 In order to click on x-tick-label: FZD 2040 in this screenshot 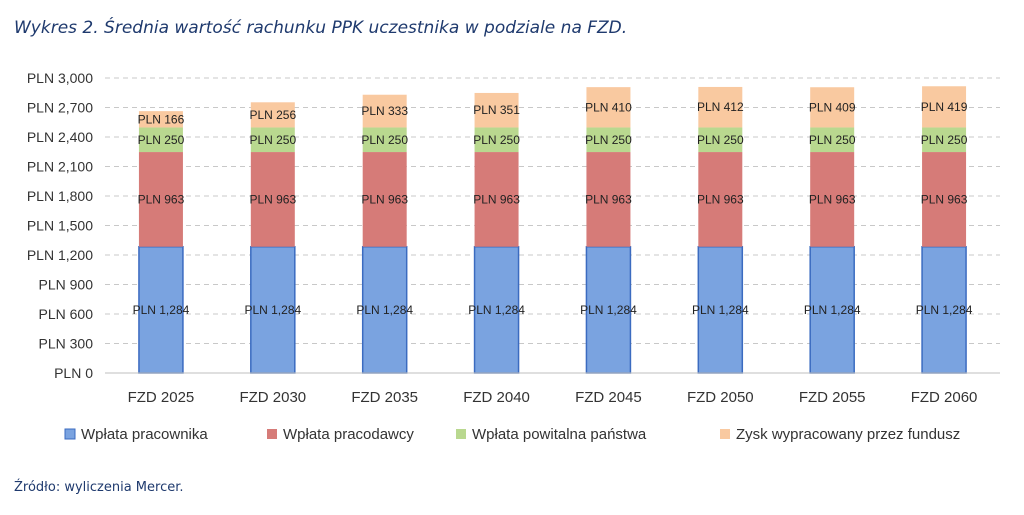, I will do `click(496, 397)`.